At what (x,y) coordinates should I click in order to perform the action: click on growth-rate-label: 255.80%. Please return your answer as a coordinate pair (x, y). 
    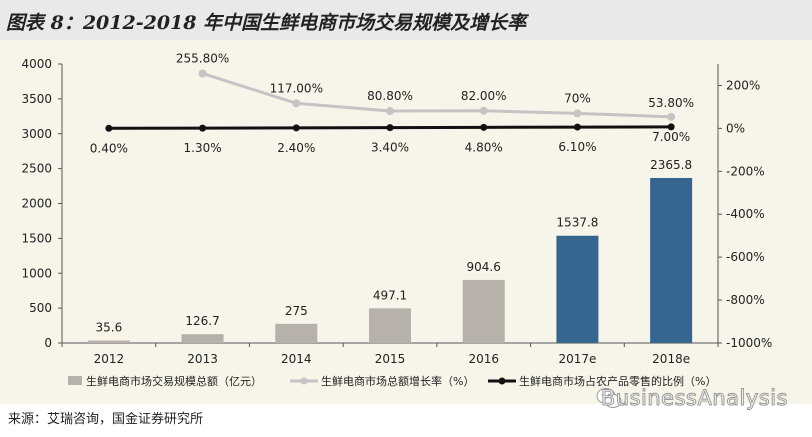
    Looking at the image, I should click on (202, 58).